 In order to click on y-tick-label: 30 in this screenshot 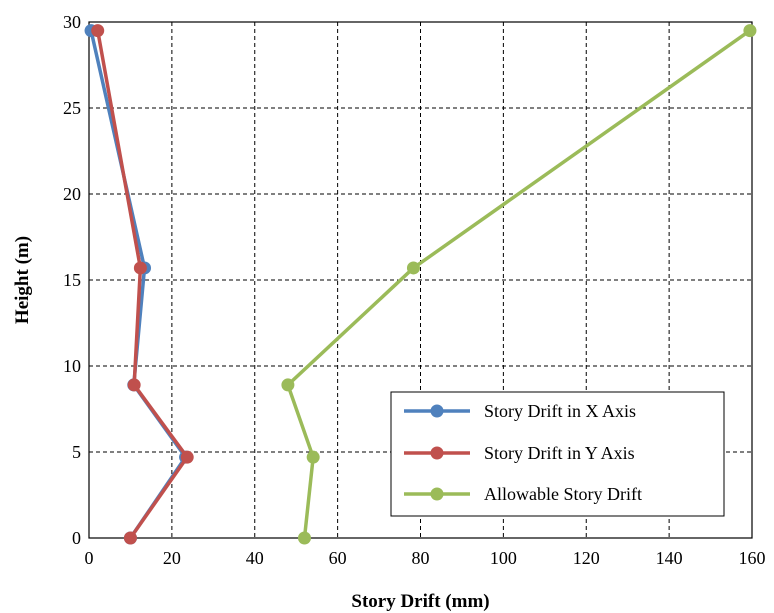, I will do `click(72, 22)`.